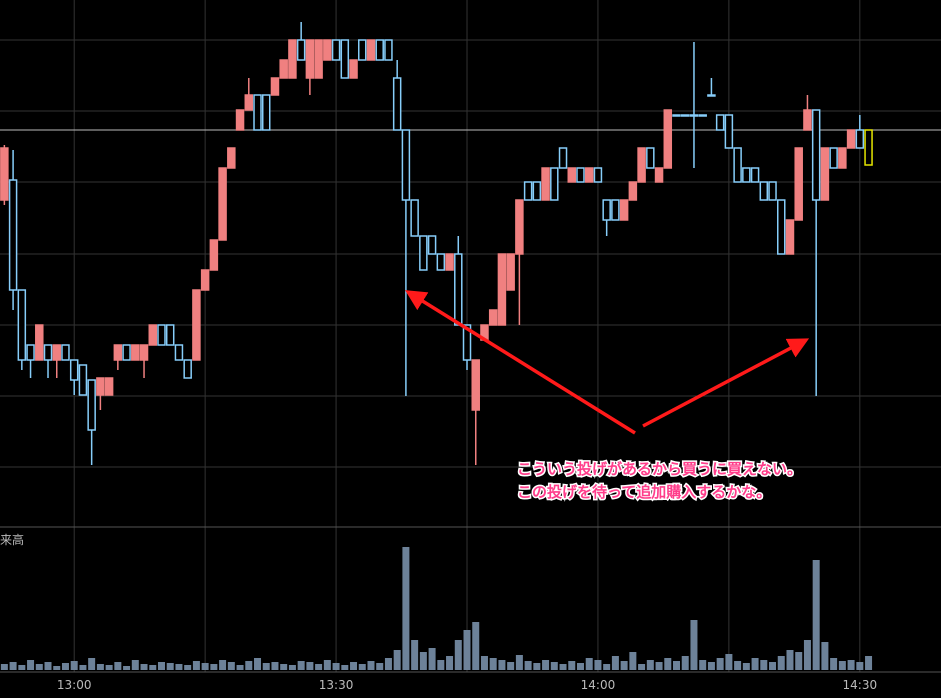 The width and height of the screenshot is (941, 698). Describe the element at coordinates (659, 469) in the screenshot. I see `annotation: こういう投げがあるから買うに買えない。` at that location.